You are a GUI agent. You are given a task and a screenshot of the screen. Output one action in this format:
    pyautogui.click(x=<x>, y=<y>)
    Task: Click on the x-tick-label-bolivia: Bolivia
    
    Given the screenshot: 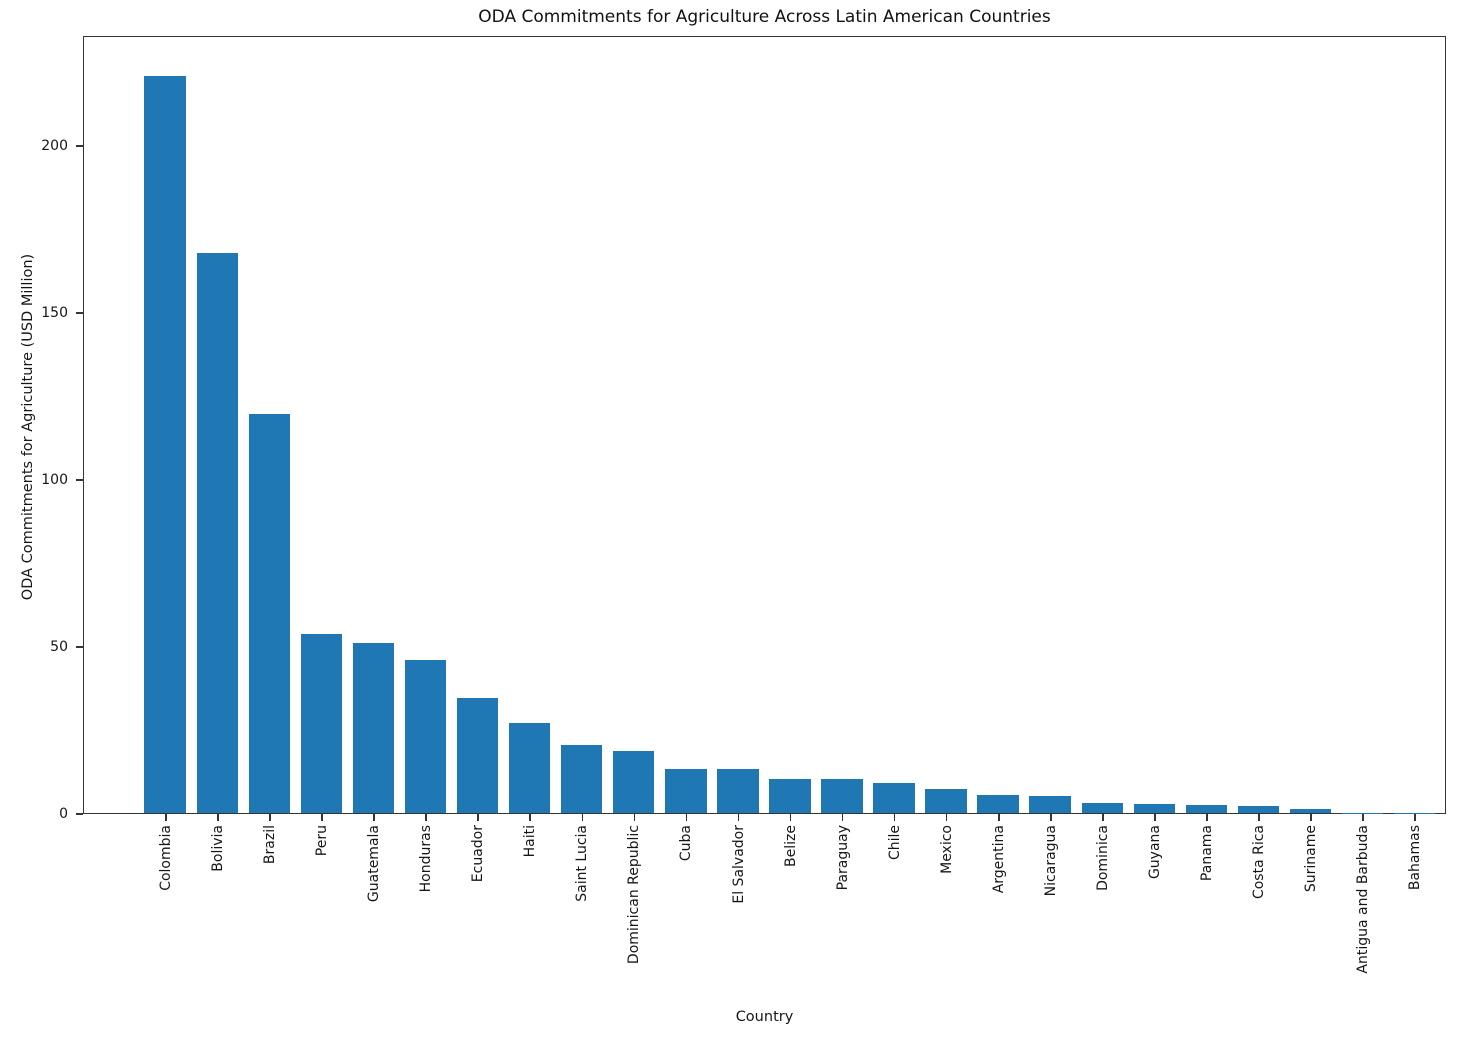 What is the action you would take?
    pyautogui.click(x=217, y=848)
    